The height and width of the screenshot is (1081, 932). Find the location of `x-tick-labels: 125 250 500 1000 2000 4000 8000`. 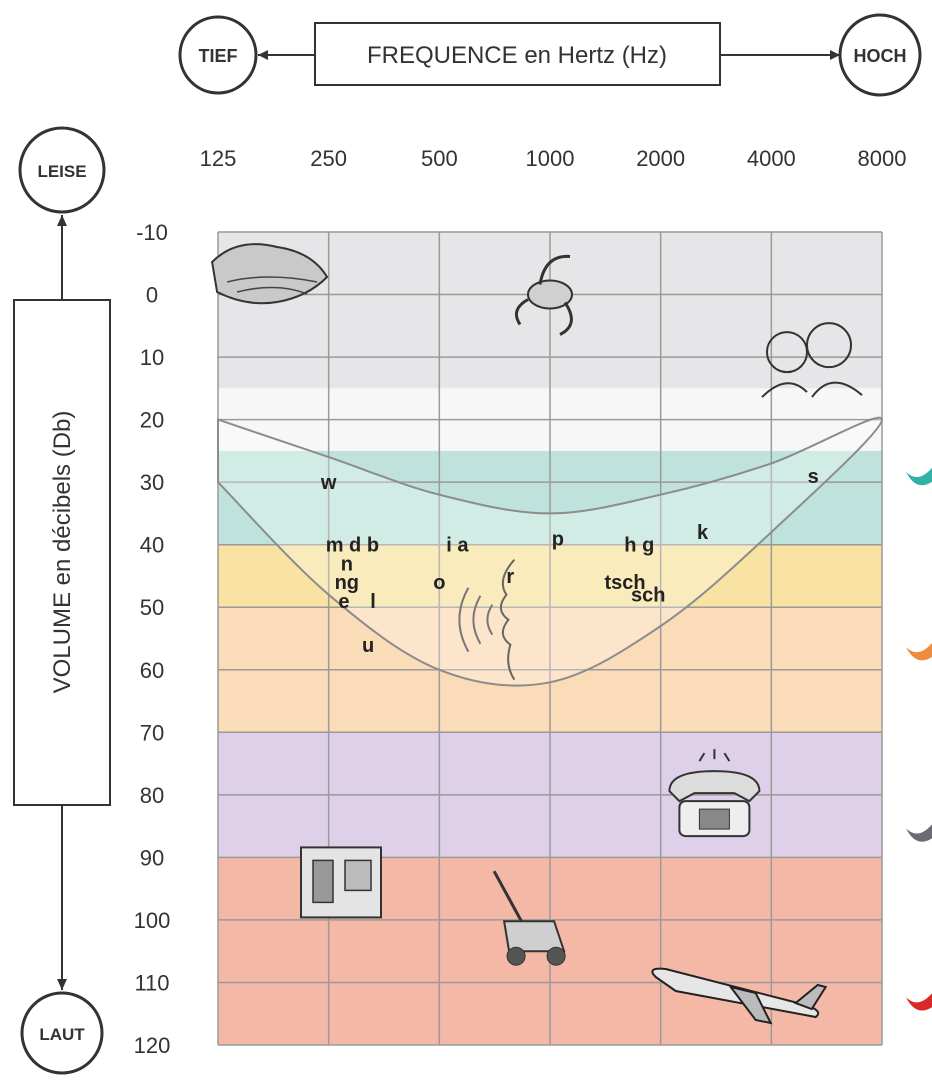

x-tick-labels: 125 250 500 1000 2000 4000 8000 is located at coordinates (553, 158).